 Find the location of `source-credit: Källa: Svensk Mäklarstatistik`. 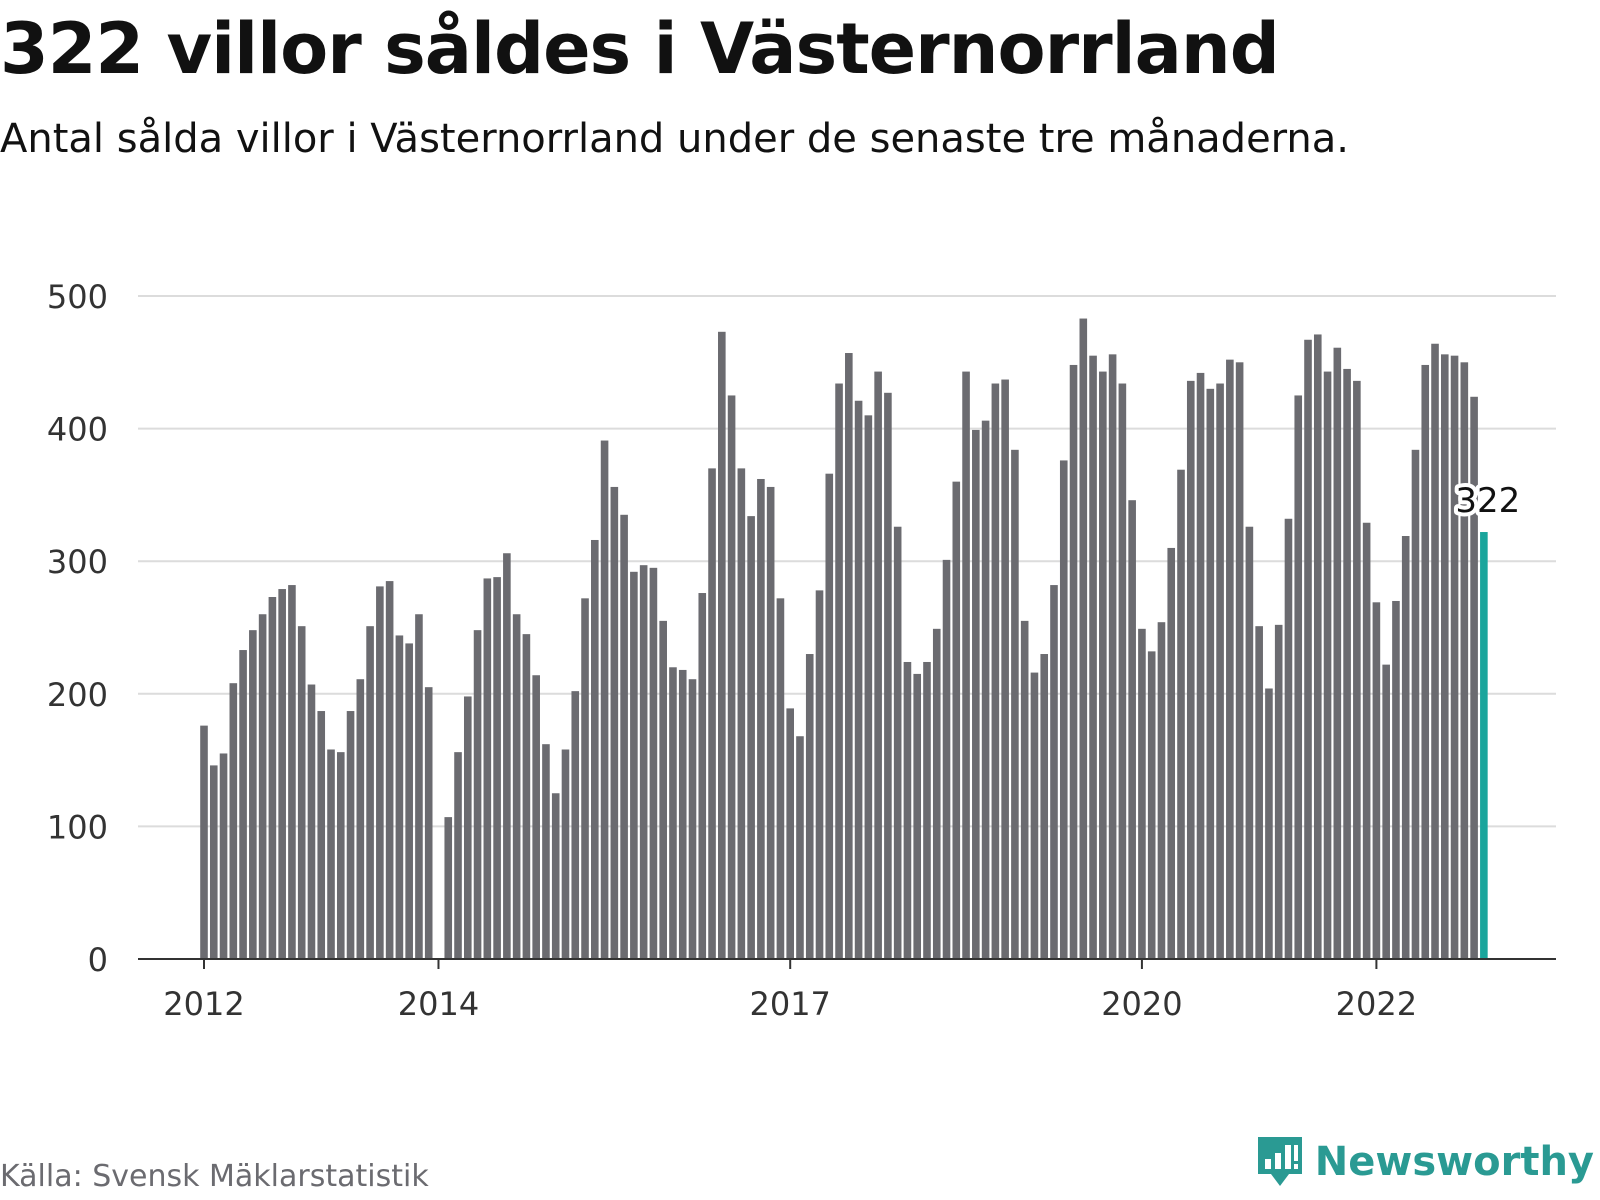

source-credit: Källa: Svensk Mäklarstatistik is located at coordinates (214, 1176).